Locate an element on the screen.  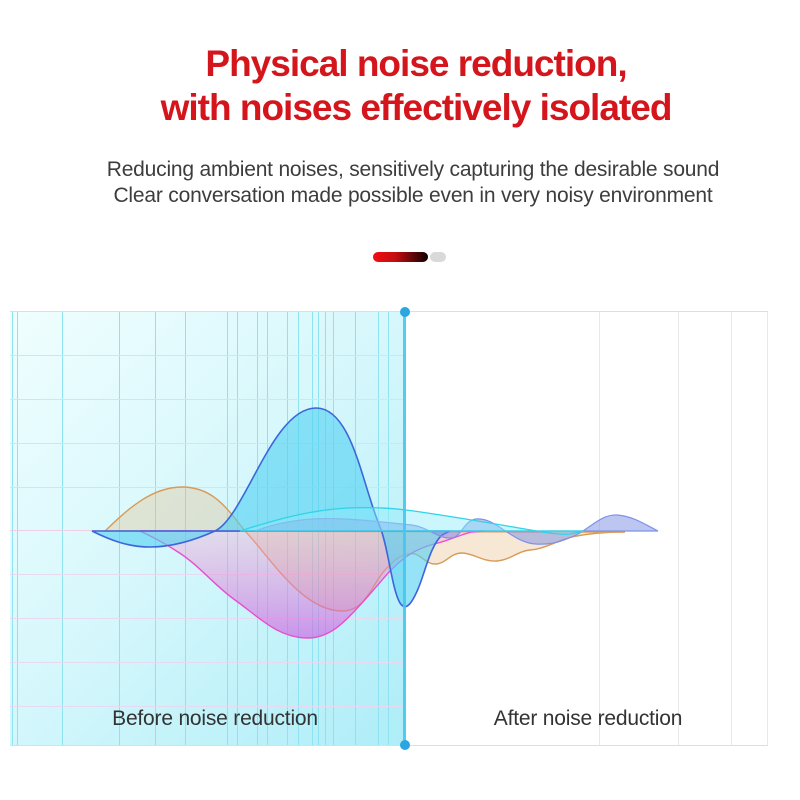
chart-top-border is located at coordinates (389, 311).